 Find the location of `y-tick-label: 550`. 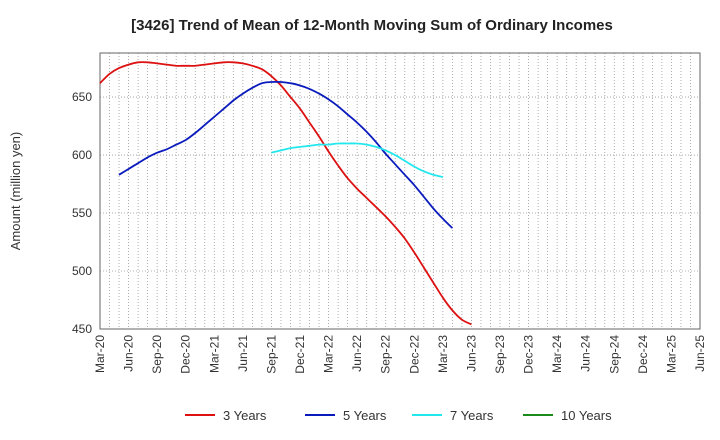

y-tick-label: 550 is located at coordinates (82, 213).